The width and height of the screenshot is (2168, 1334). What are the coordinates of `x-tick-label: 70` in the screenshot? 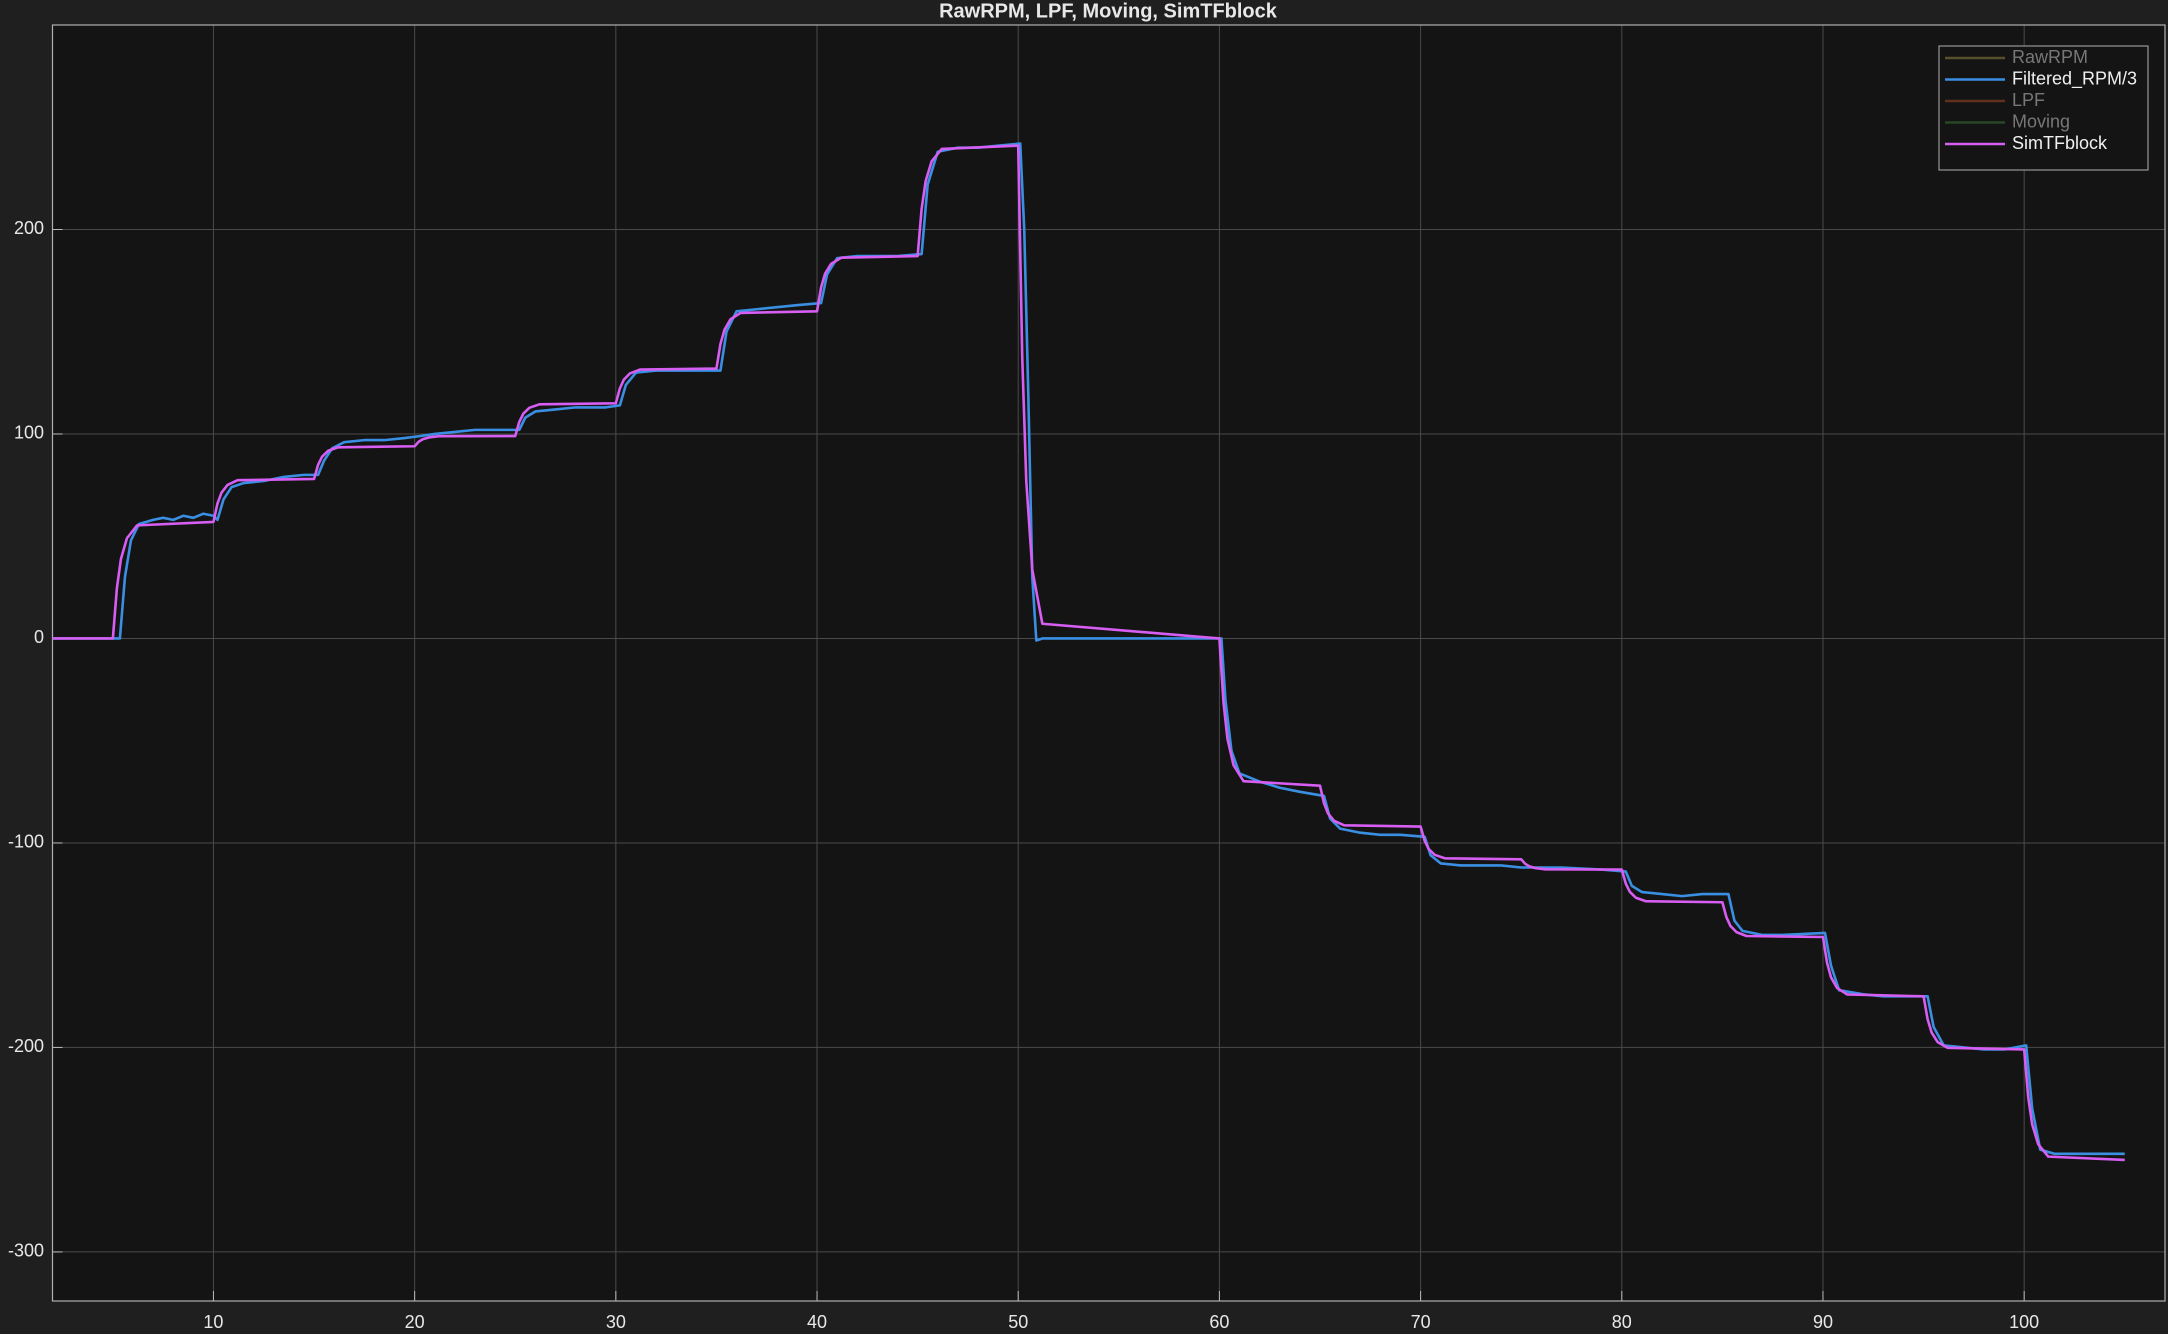 It's located at (1421, 1322).